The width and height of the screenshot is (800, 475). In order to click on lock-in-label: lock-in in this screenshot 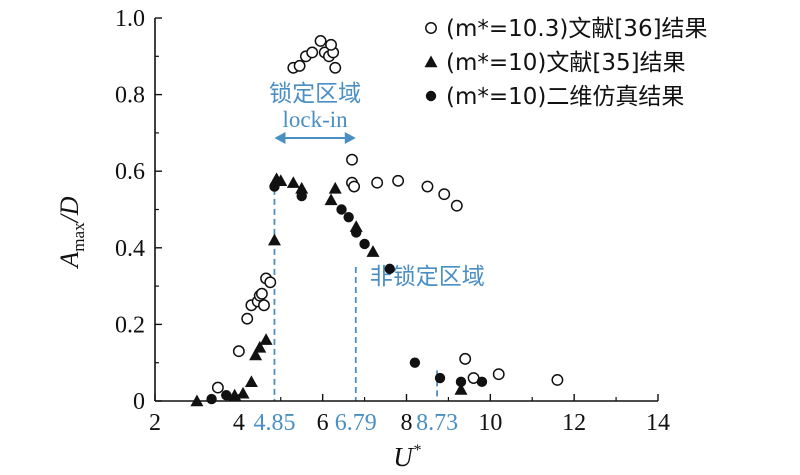, I will do `click(316, 119)`.